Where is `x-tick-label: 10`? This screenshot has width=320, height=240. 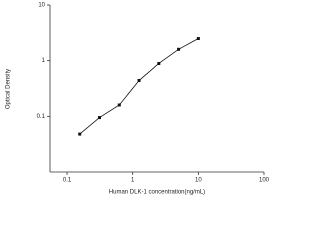
x-tick-label: 10 is located at coordinates (198, 181).